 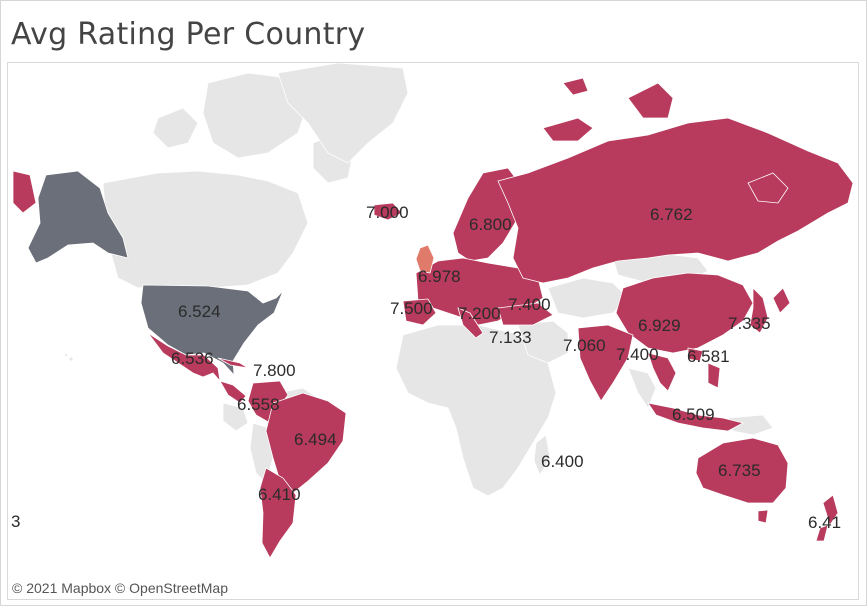 I want to click on mexico-shape, so click(x=184, y=357).